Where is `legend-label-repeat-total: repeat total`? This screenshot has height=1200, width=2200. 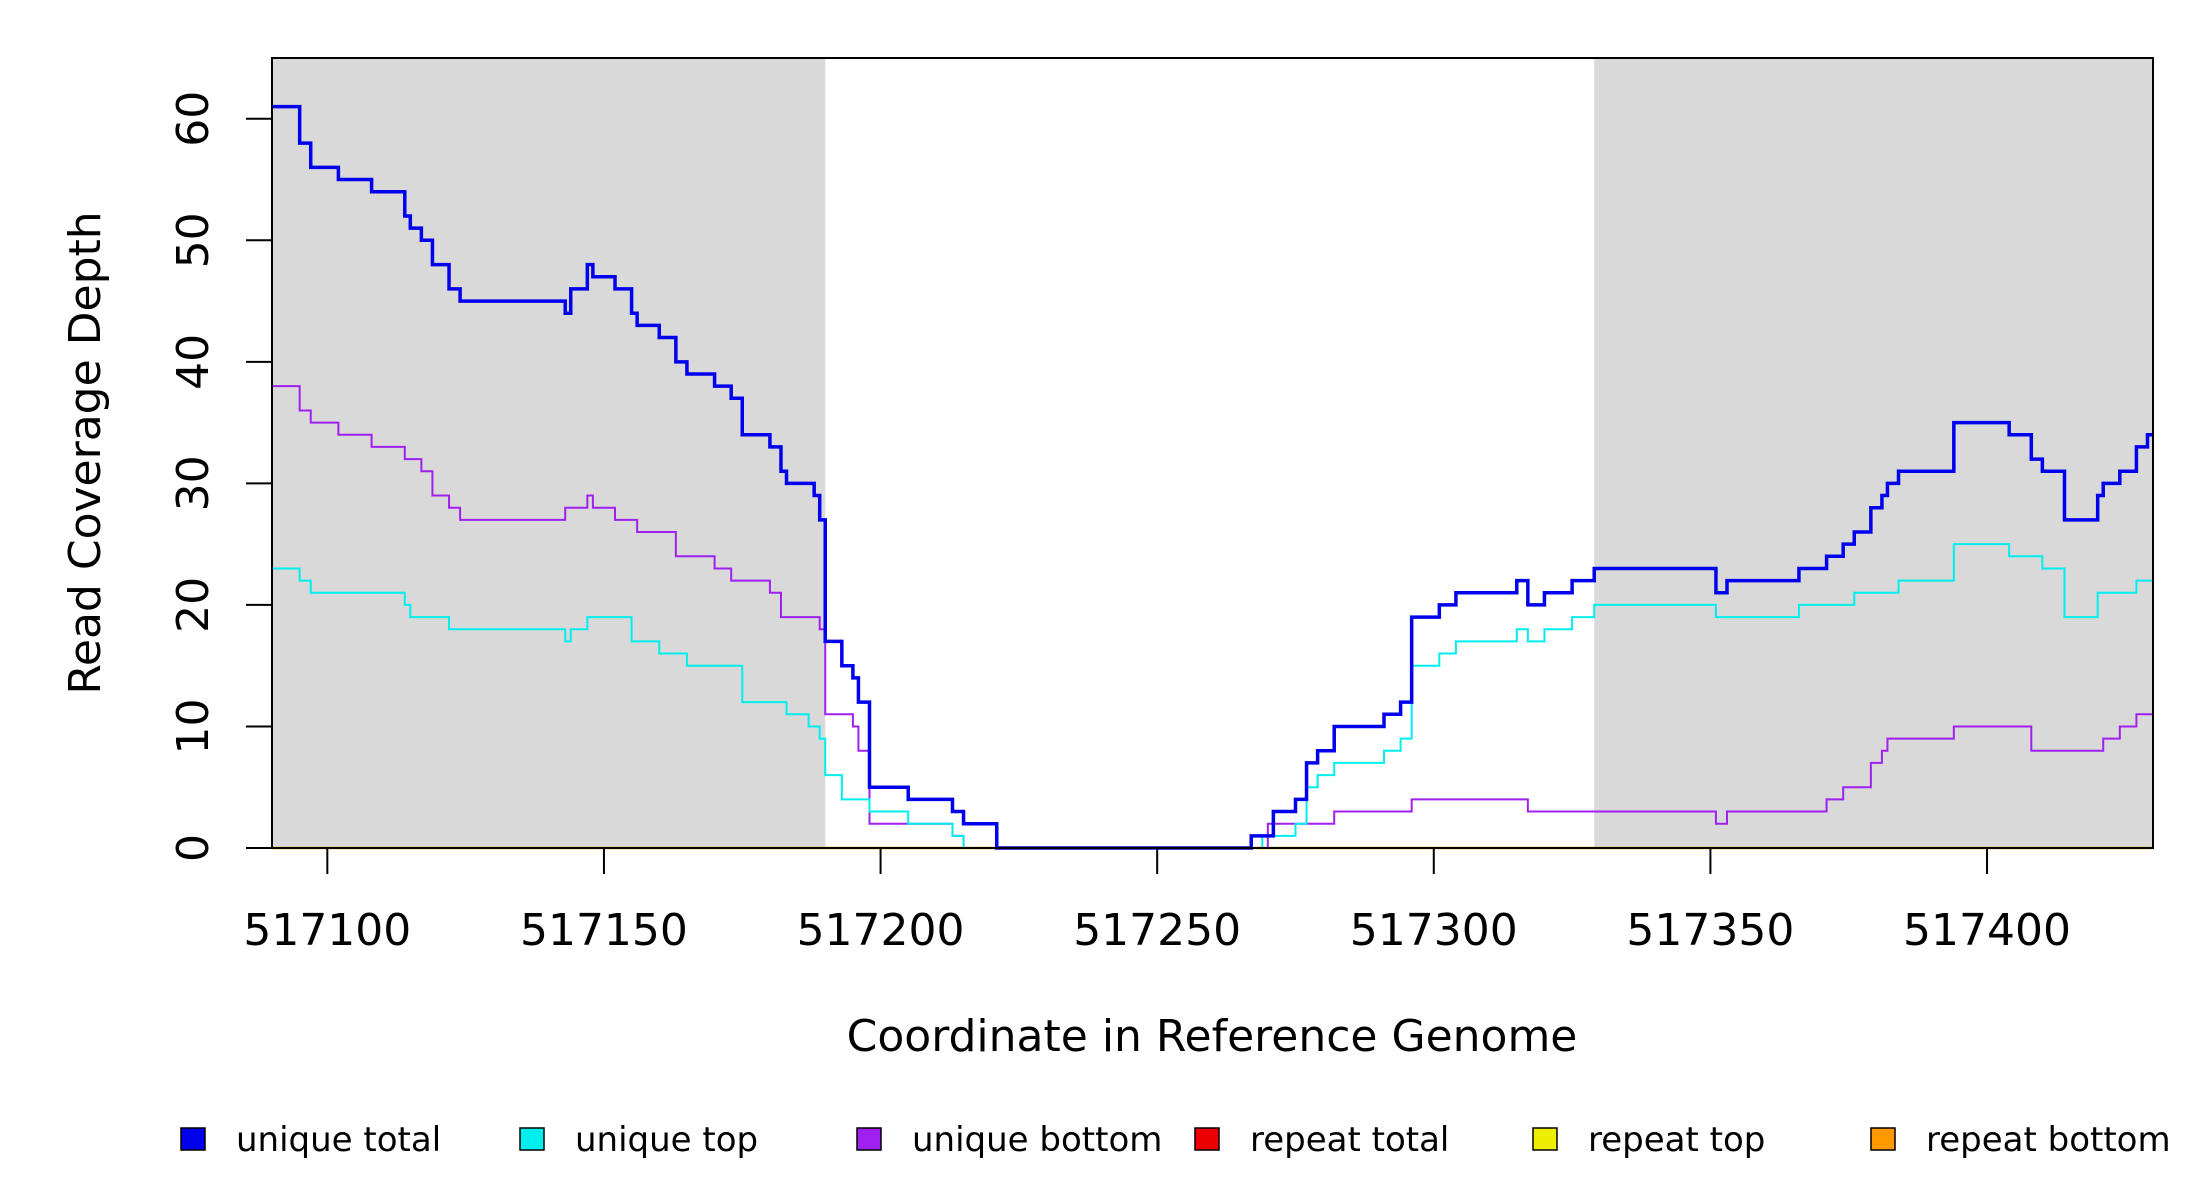
legend-label-repeat-total: repeat total is located at coordinates (1349, 1140).